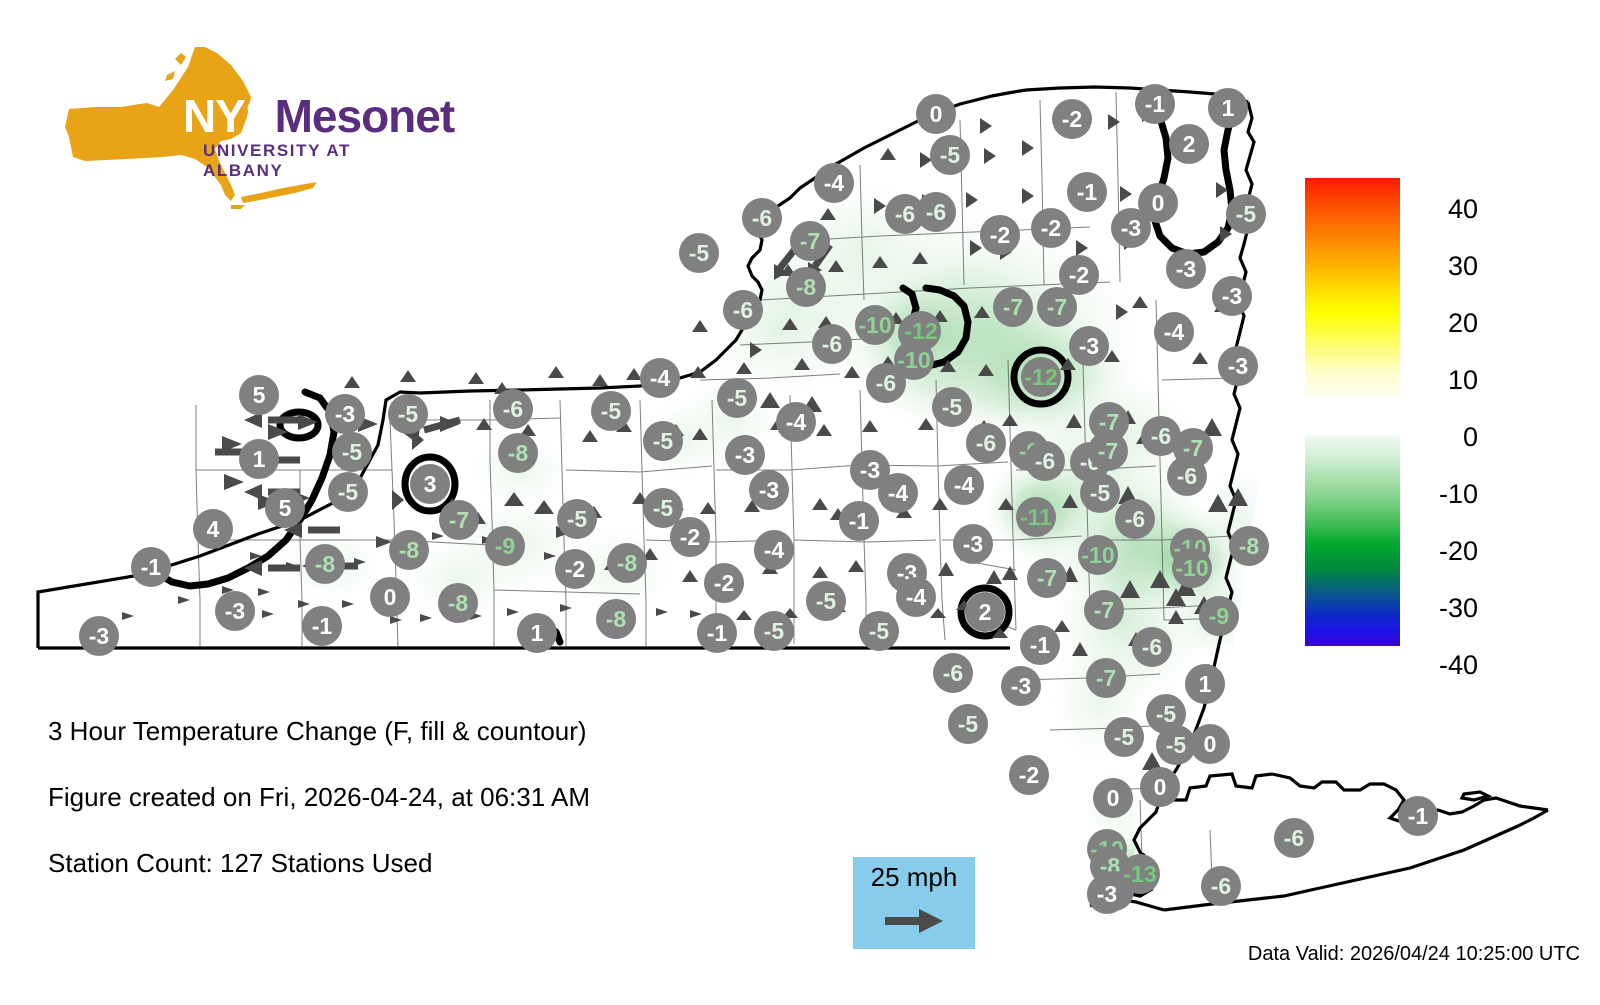 This screenshot has width=1600, height=1005. Describe the element at coordinates (213, 529) in the screenshot. I see `station-marker: 4` at that location.